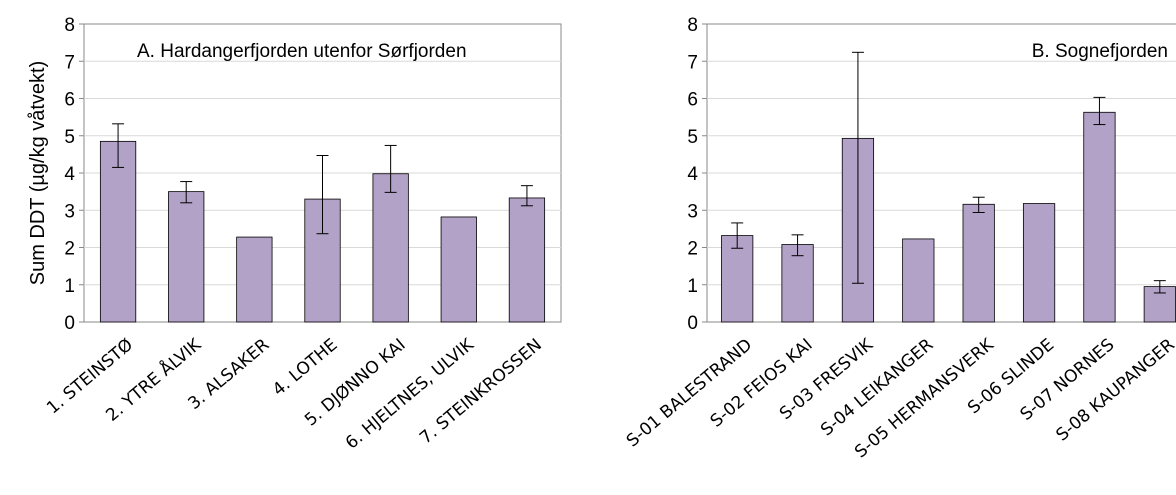  I want to click on y-axis-label: Sum DDT (µg/kg våtvekt), so click(38, 173).